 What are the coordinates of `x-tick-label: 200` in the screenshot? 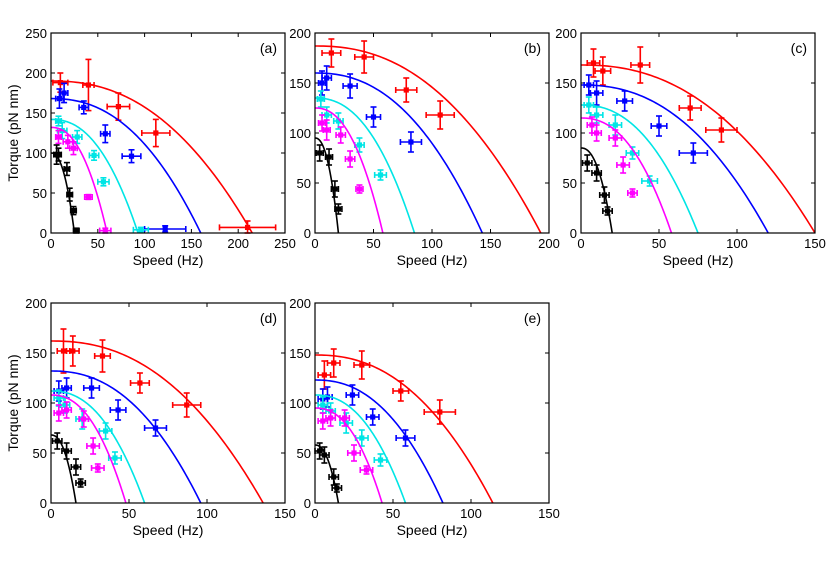 It's located at (549, 243).